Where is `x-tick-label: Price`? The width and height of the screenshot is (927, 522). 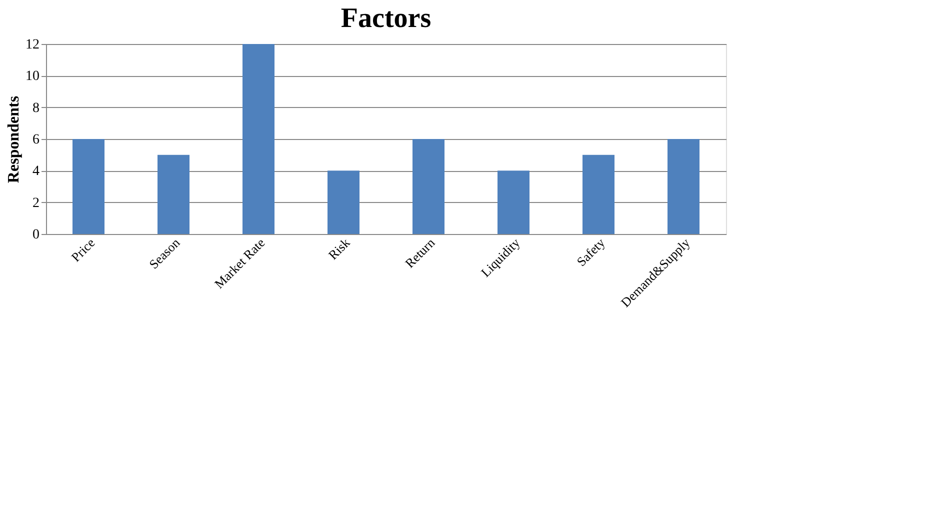
x-tick-label: Price is located at coordinates (83, 249).